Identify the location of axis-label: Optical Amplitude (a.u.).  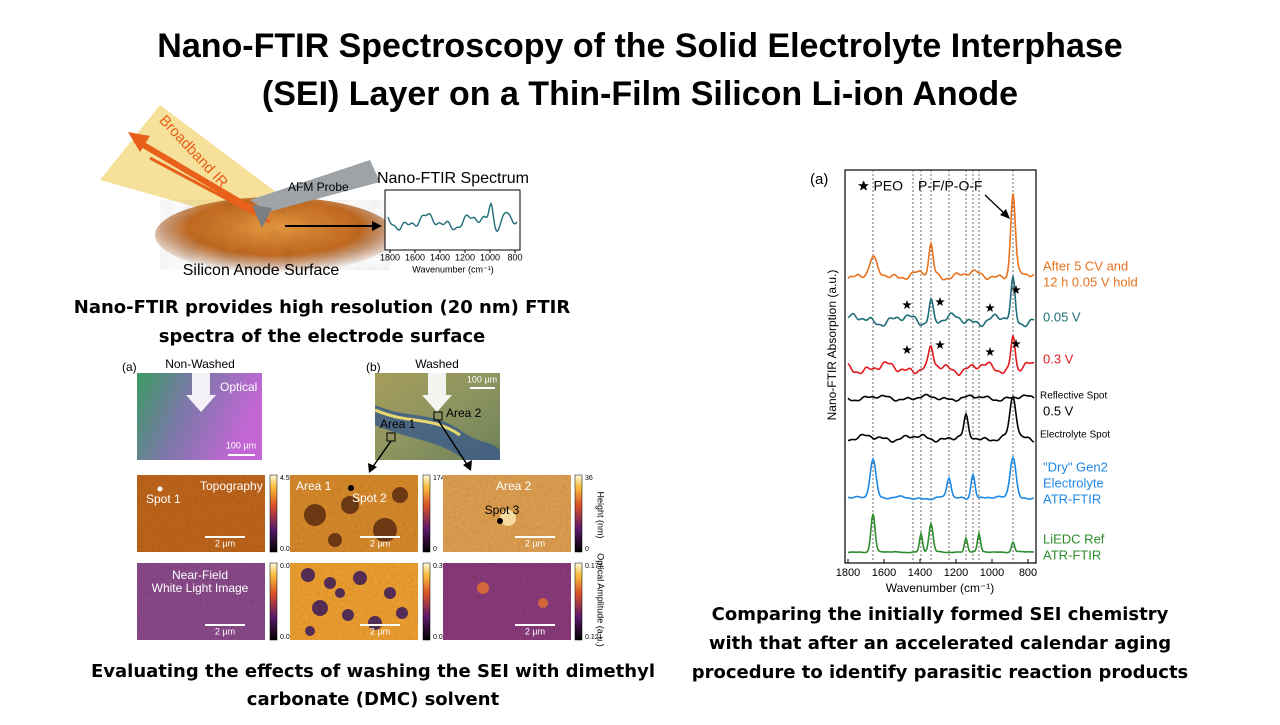
(601, 600).